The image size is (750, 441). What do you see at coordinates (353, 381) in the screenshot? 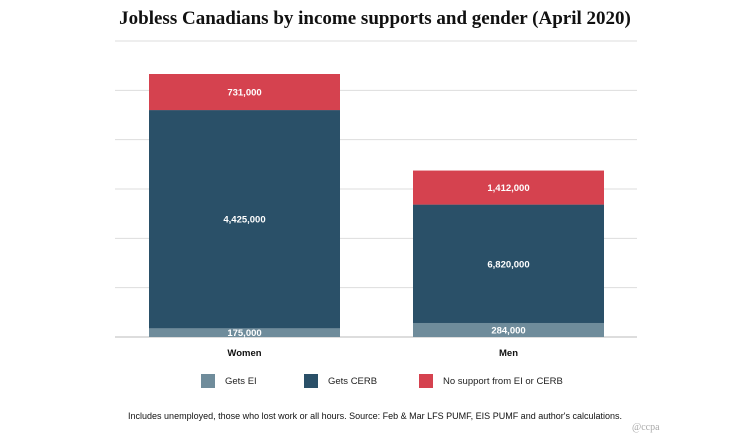
I see `legend-label: Gets CERB` at bounding box center [353, 381].